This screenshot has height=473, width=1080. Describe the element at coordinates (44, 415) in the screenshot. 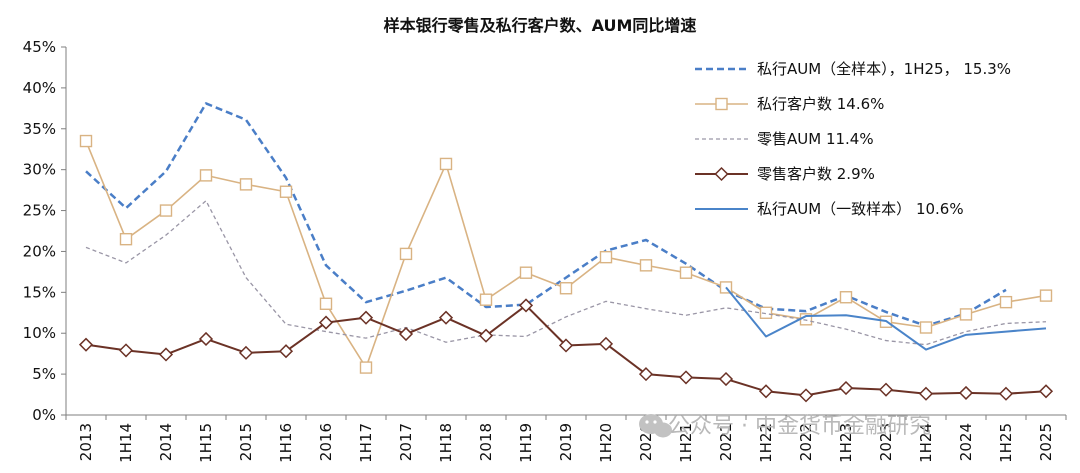

I see `y-tick-label: 0%` at that location.